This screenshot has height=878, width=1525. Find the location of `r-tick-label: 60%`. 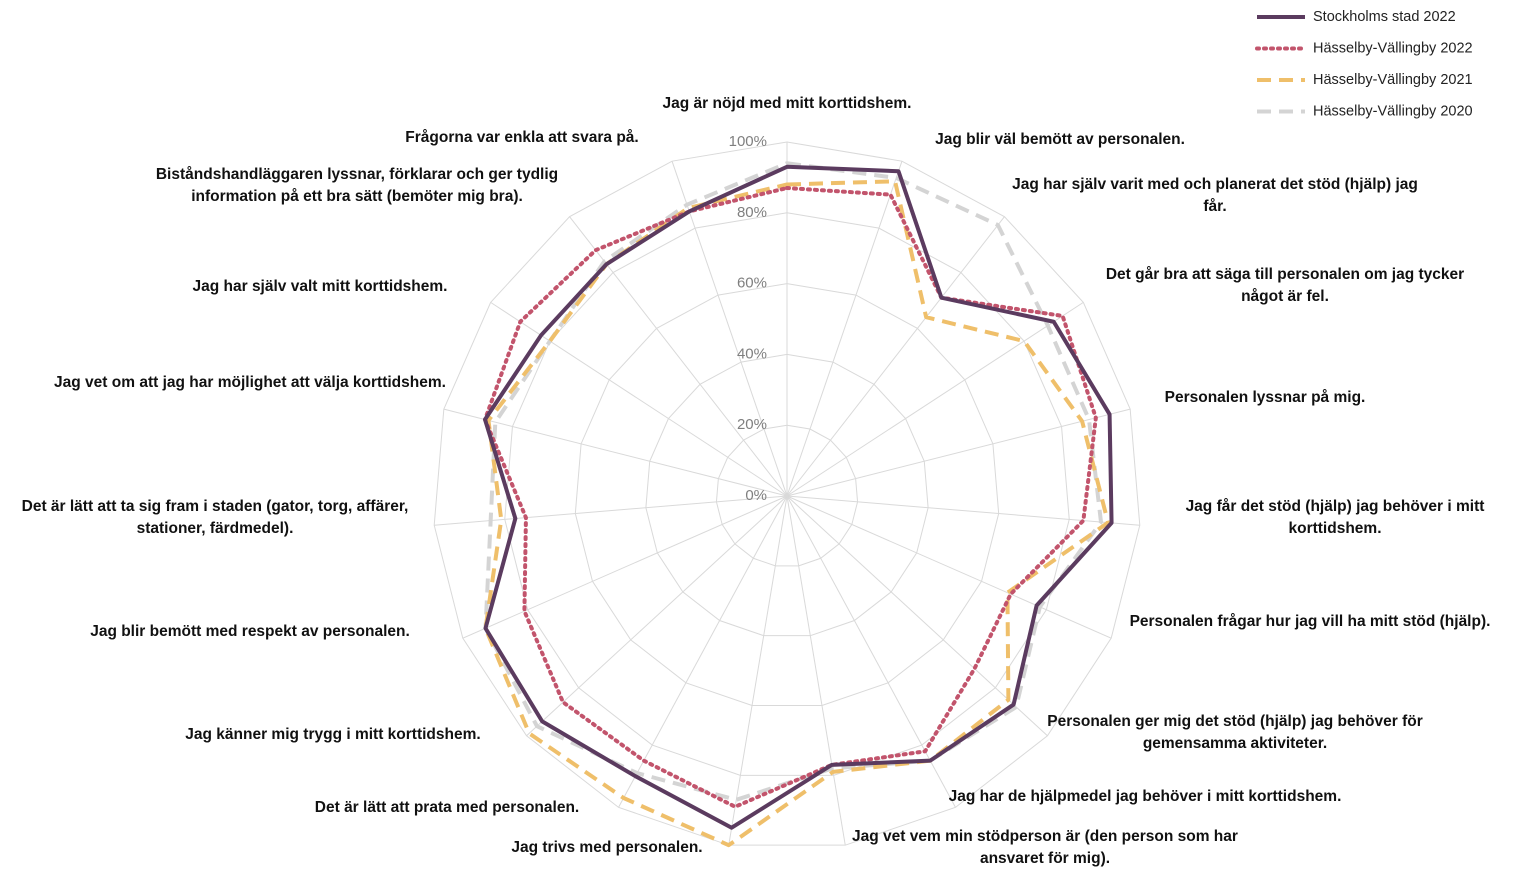

r-tick-label: 60% is located at coordinates (752, 283).